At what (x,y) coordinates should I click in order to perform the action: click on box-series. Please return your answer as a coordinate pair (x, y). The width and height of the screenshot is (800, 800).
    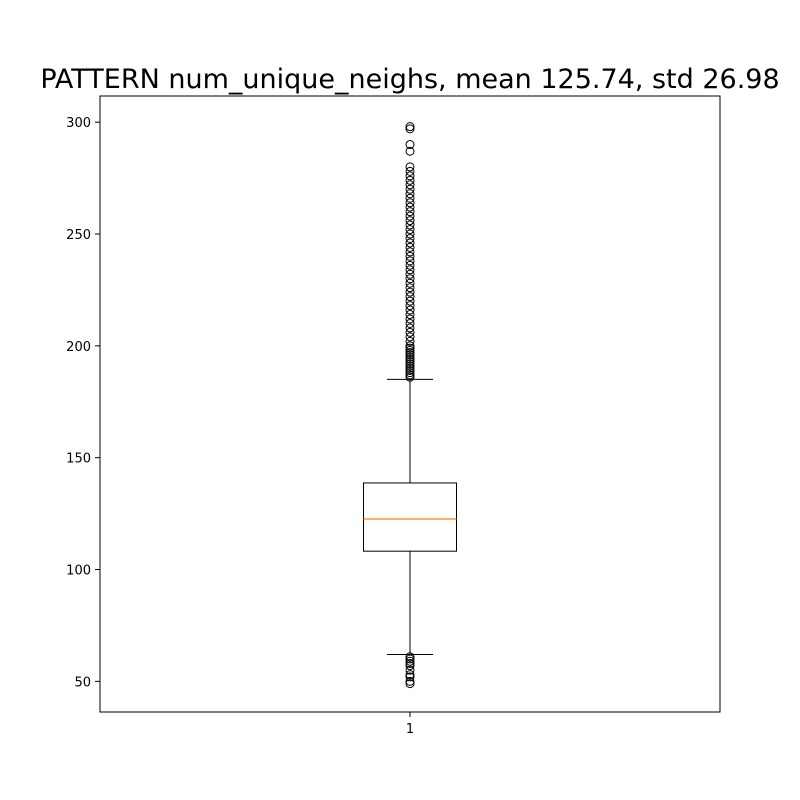
    Looking at the image, I should click on (410, 517).